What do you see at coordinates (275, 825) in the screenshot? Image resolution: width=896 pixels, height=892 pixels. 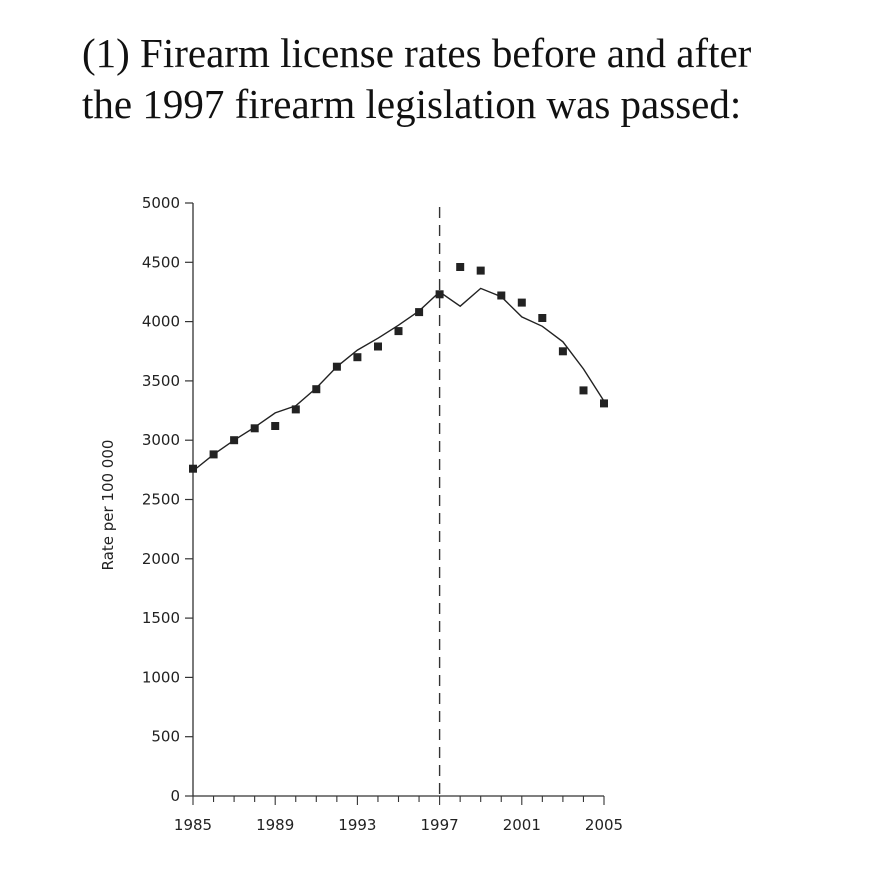 I see `x-tick-label: 1989` at bounding box center [275, 825].